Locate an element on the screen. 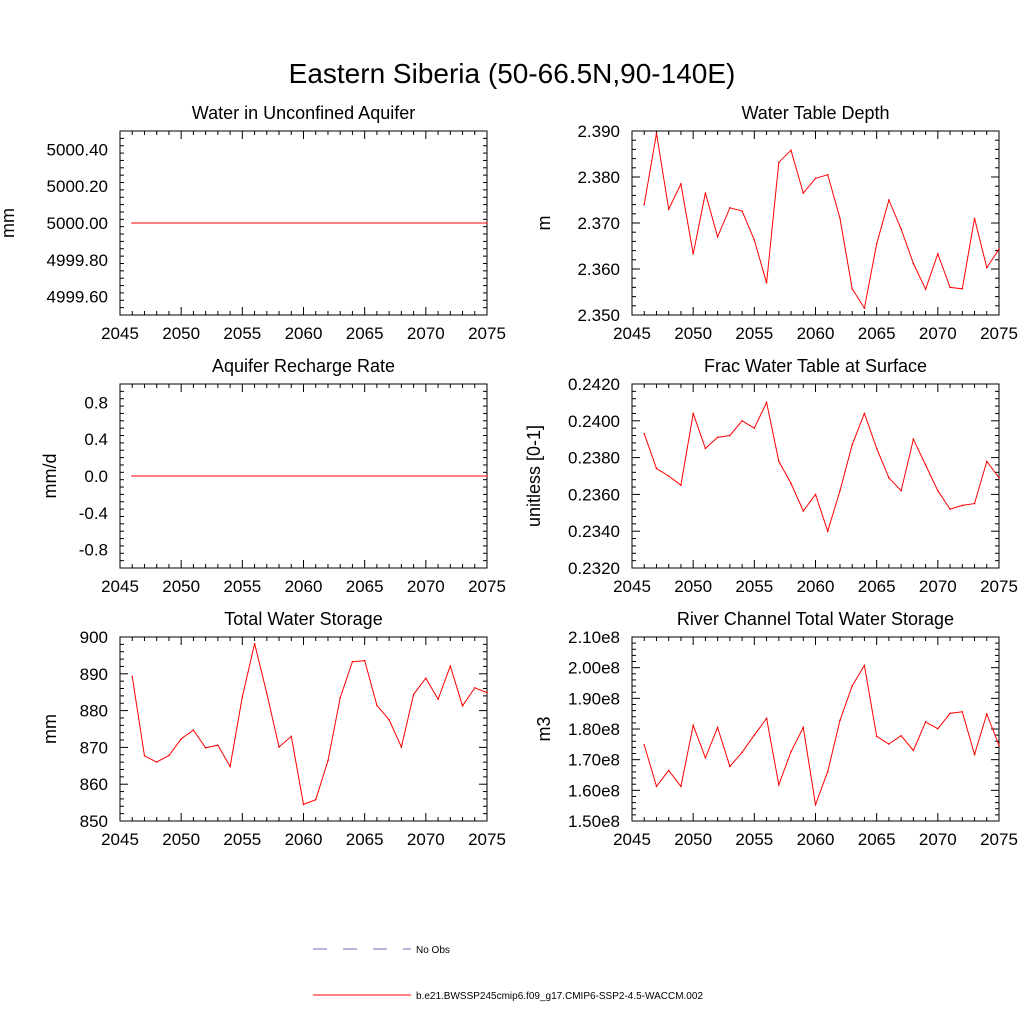  y-tick-label: -0.8 is located at coordinates (93, 550).